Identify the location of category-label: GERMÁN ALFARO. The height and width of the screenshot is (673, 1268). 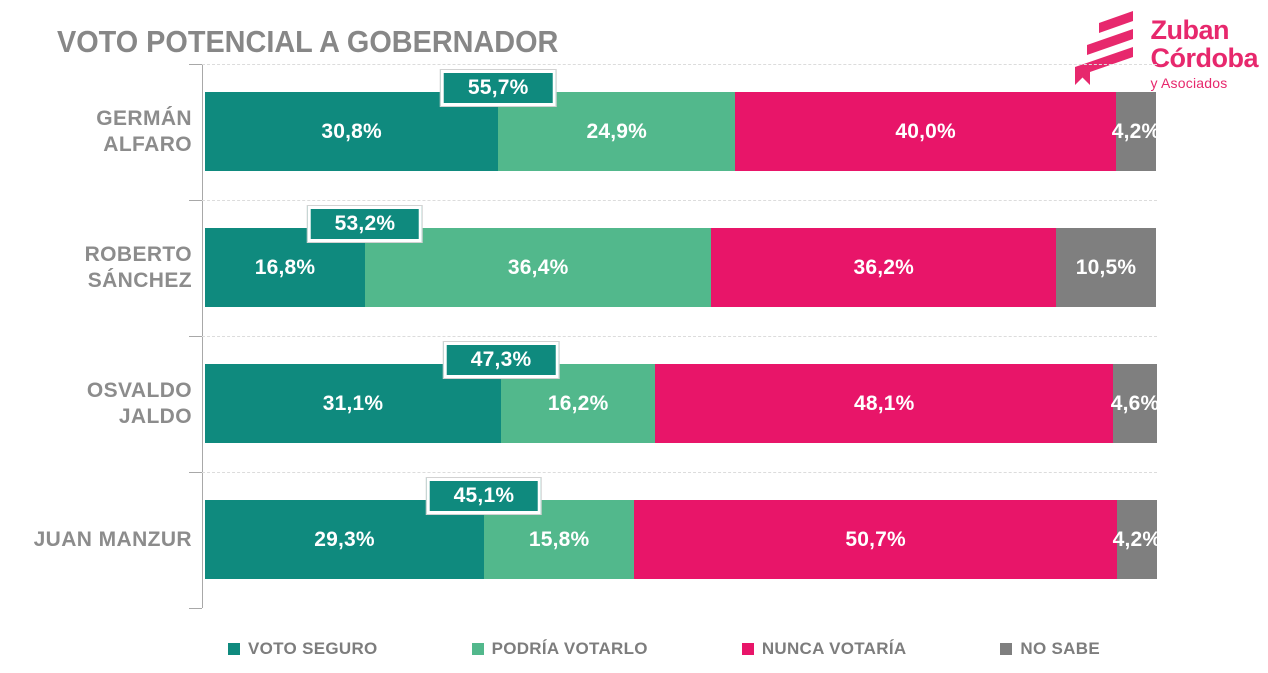
(105, 131).